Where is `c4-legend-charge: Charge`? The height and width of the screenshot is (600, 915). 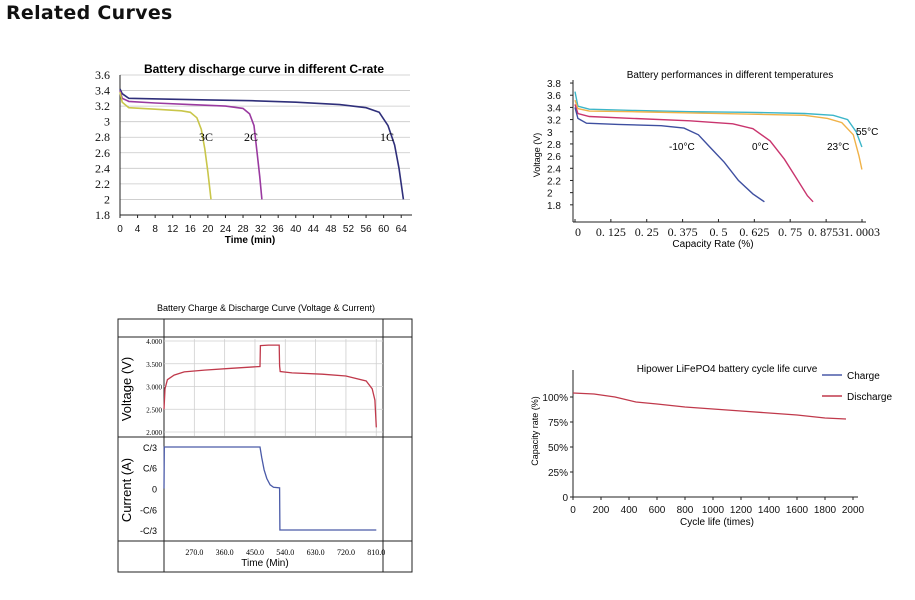 c4-legend-charge: Charge is located at coordinates (863, 376).